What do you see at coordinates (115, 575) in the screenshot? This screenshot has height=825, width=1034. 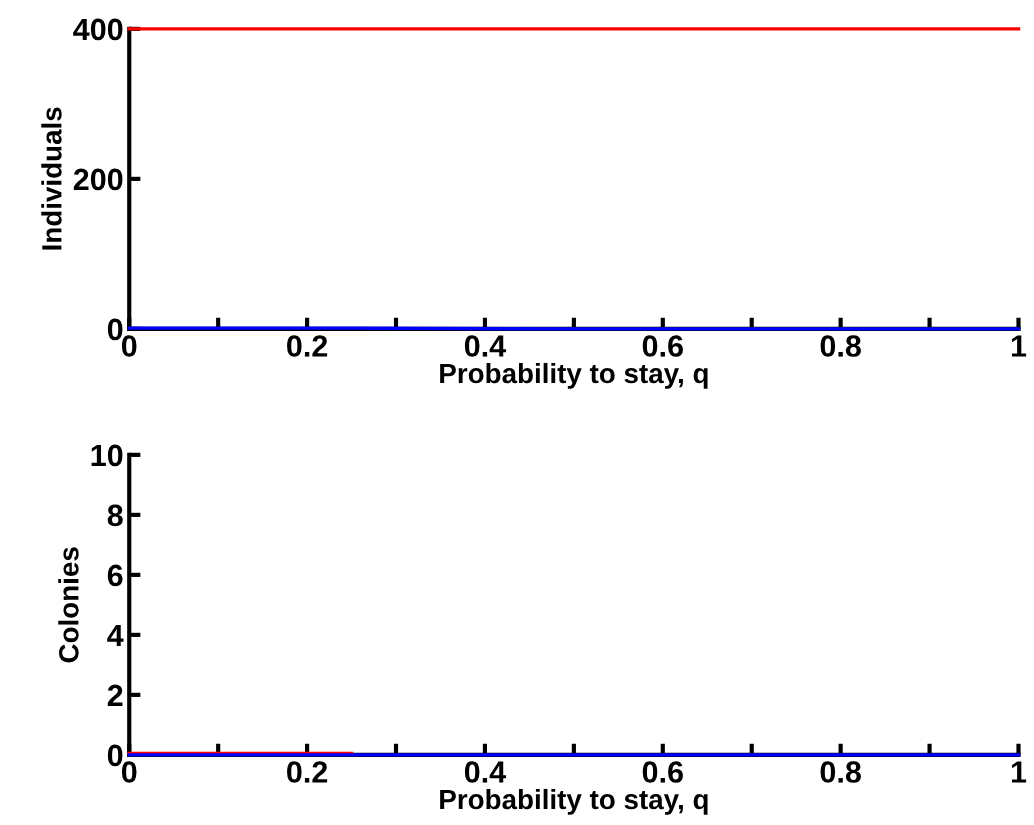 I see `y-tick-label: 6` at bounding box center [115, 575].